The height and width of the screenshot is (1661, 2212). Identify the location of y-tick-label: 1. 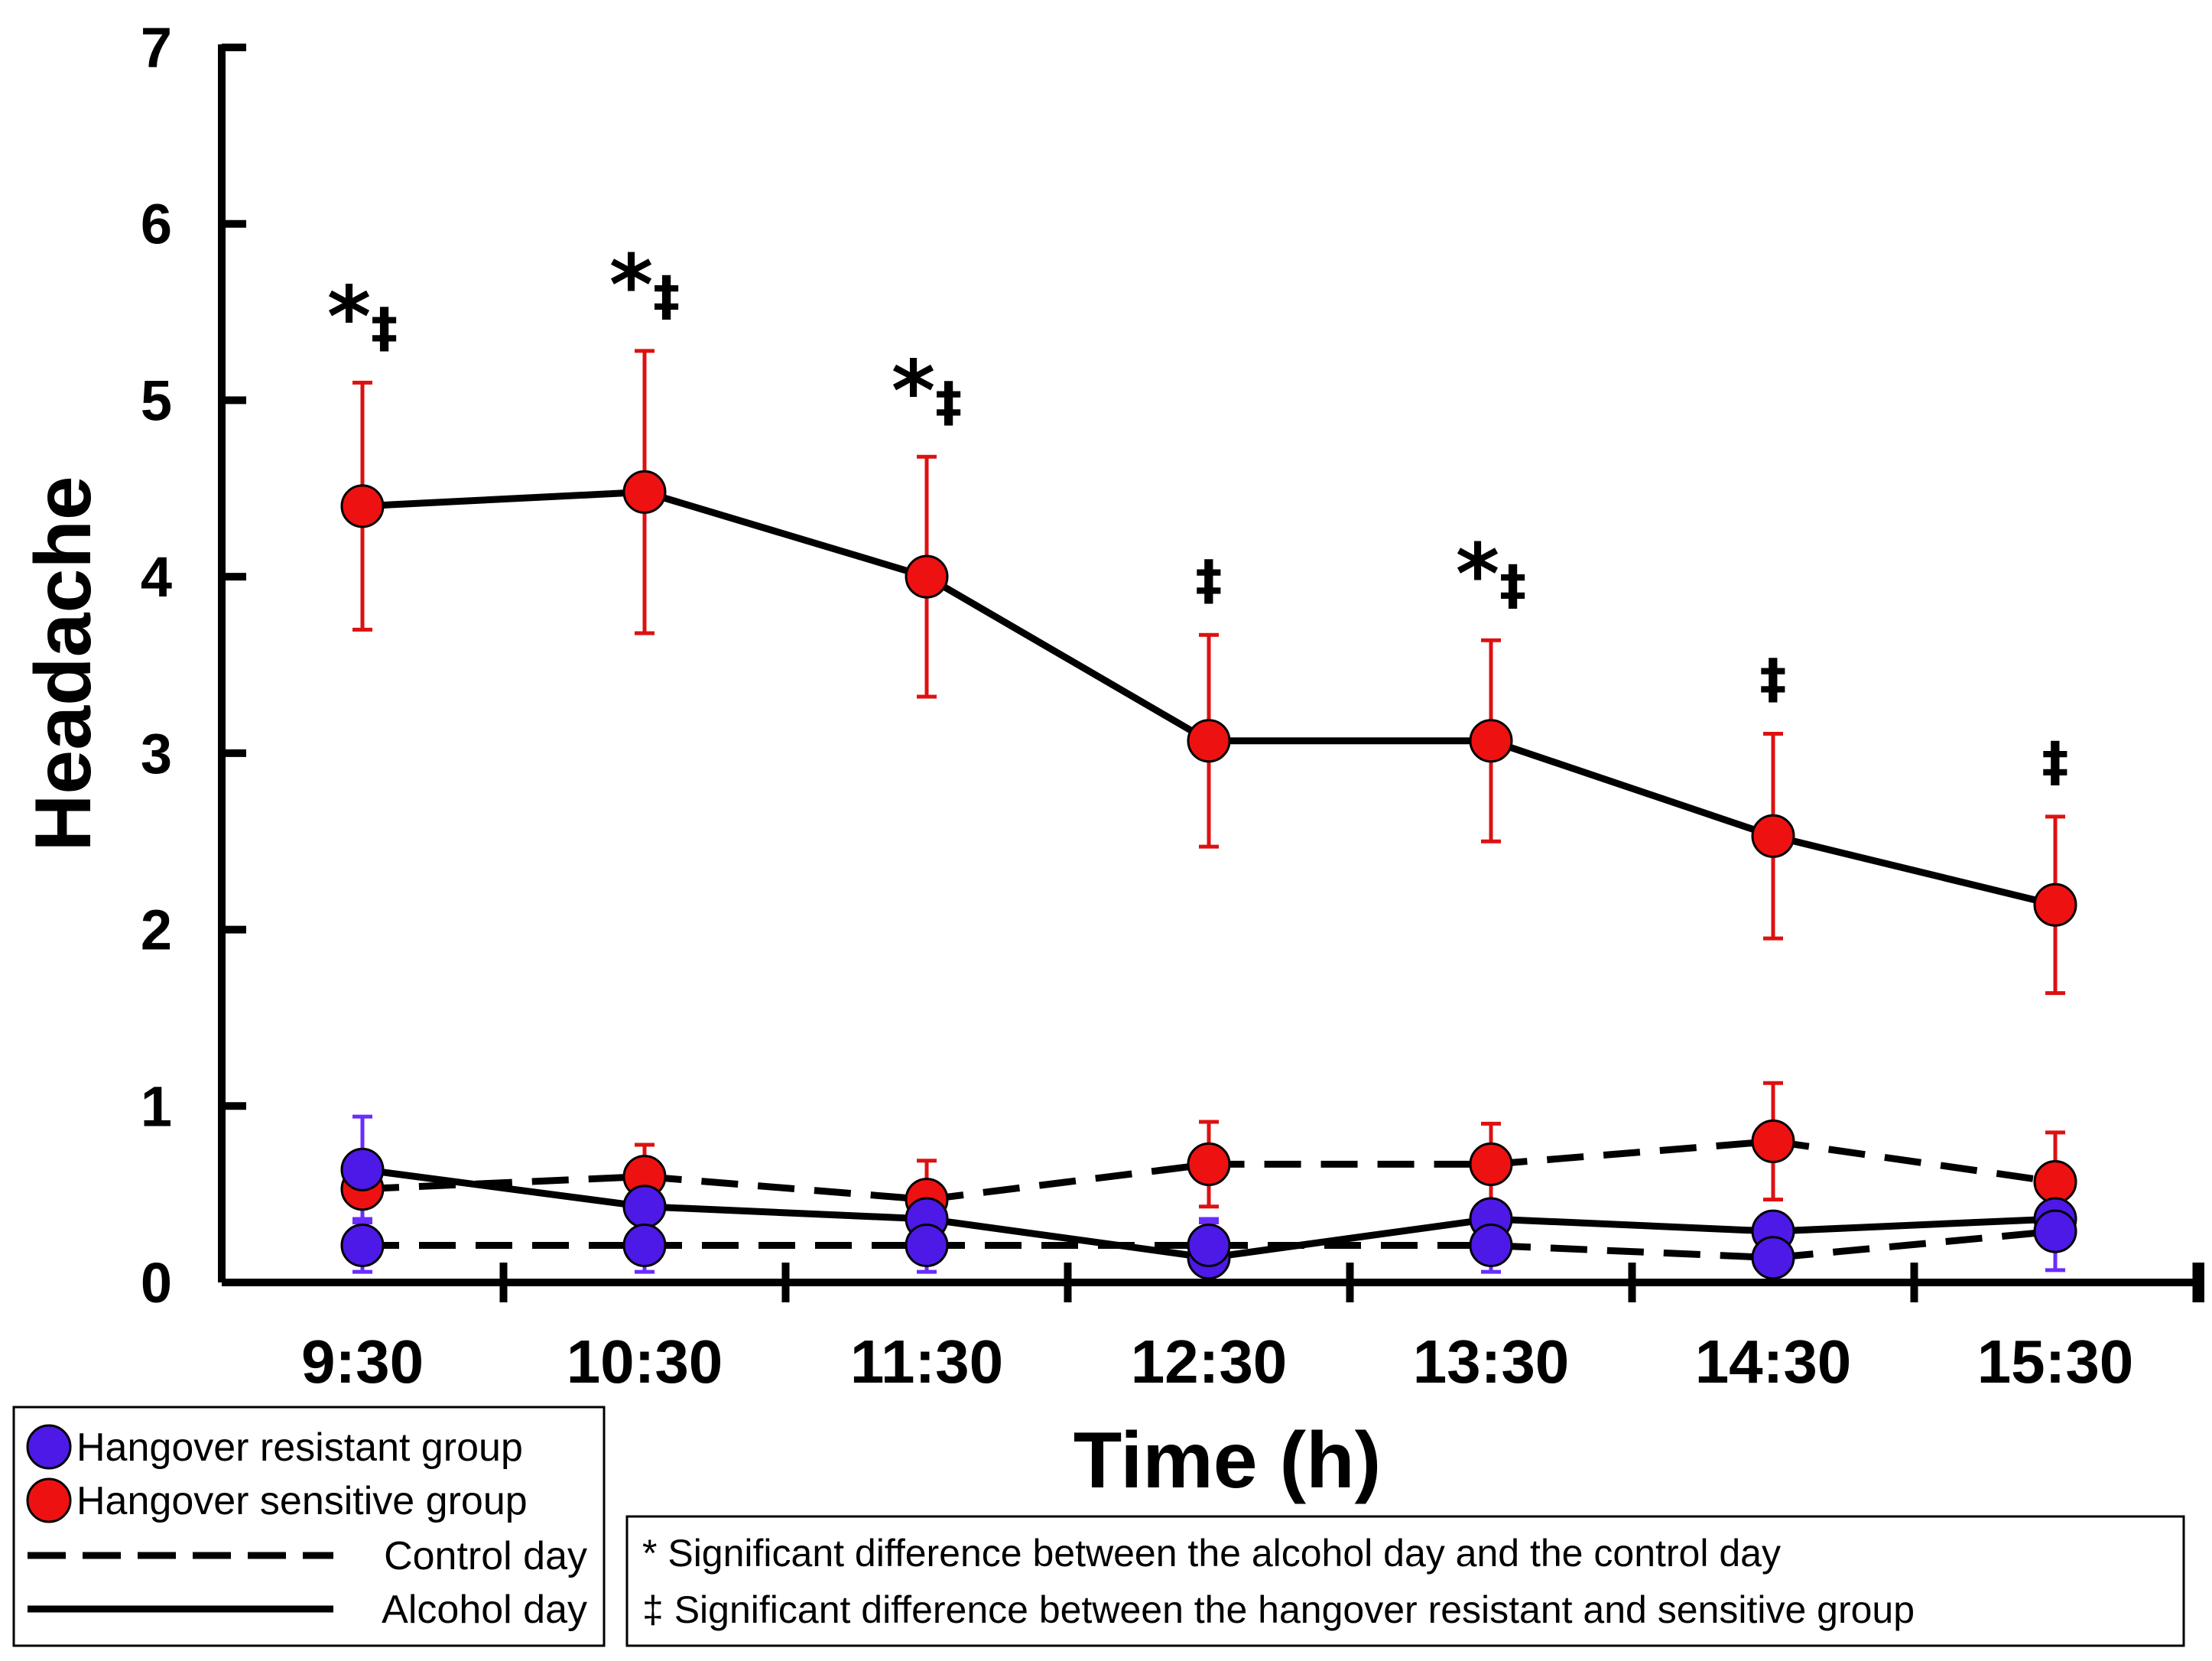
(156, 1106).